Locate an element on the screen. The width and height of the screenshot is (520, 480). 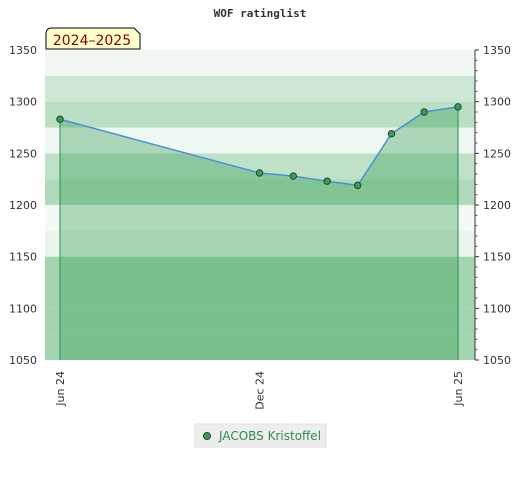
season-badge-text: 2024–2025 is located at coordinates (92, 41).